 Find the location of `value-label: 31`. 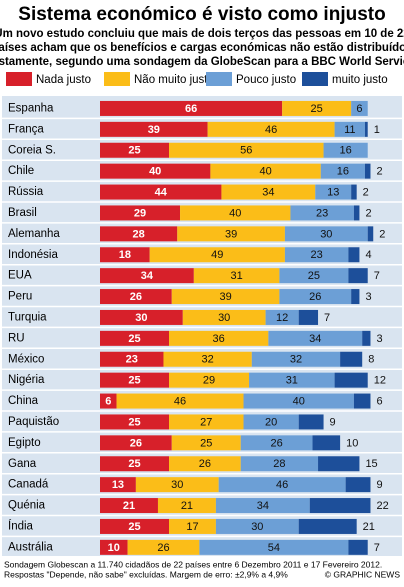

value-label: 31 is located at coordinates (236, 276).